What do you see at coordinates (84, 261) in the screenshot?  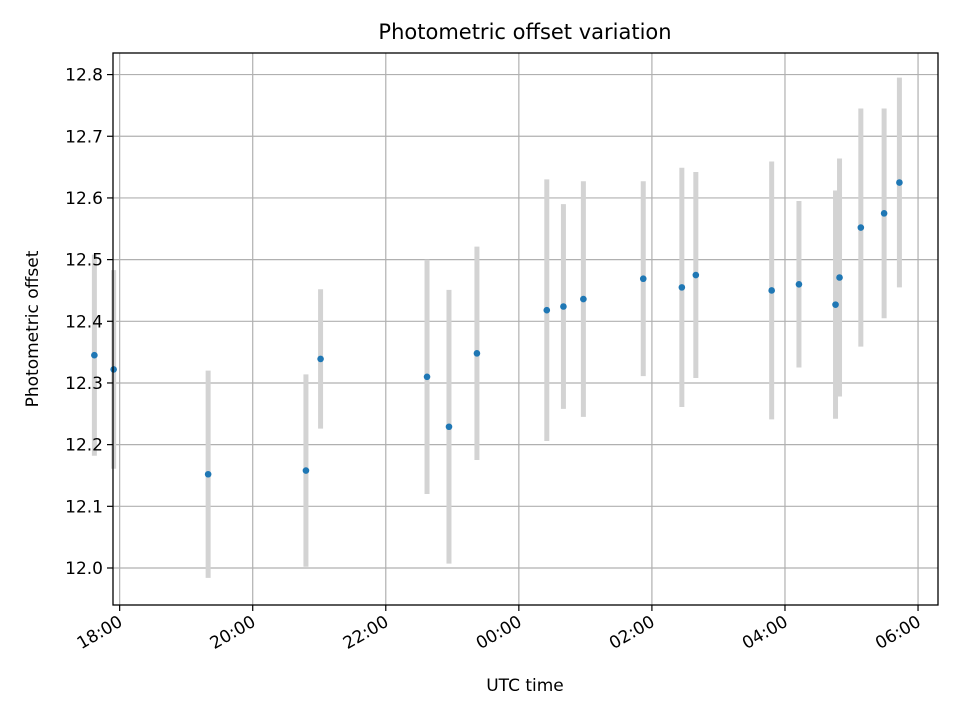 I see `y-tick-label: 12.5` at bounding box center [84, 261].